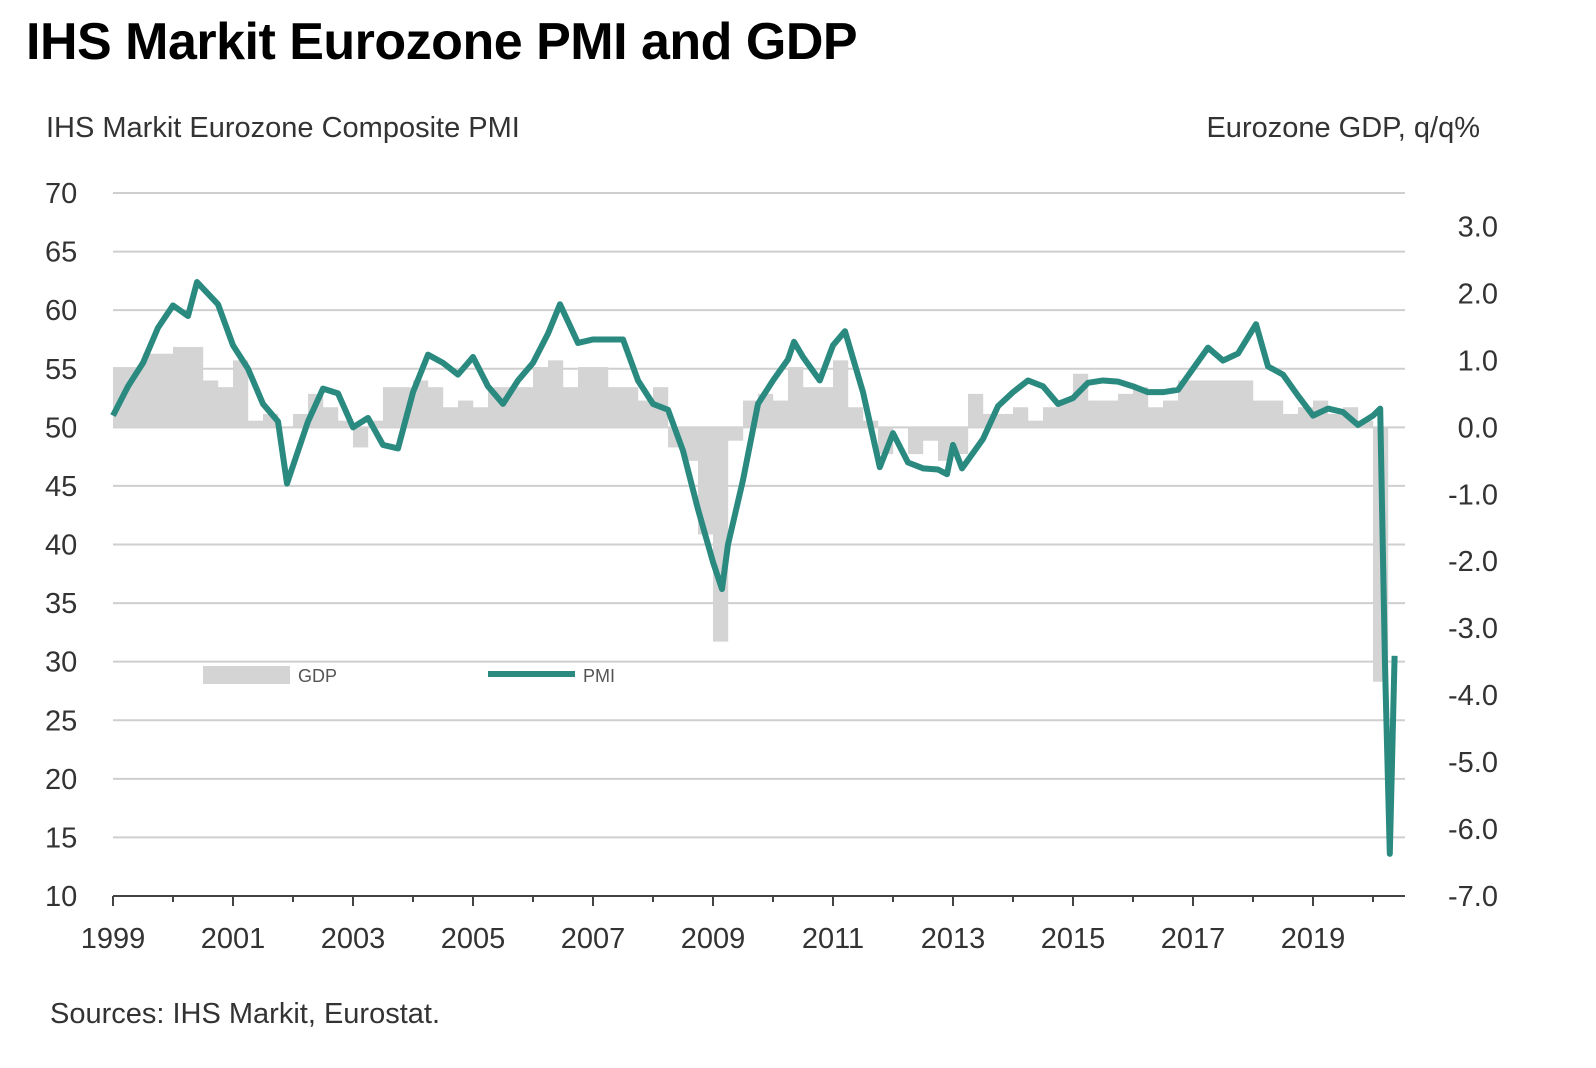  I want to click on right-tick-label: -7.0, so click(1473, 897).